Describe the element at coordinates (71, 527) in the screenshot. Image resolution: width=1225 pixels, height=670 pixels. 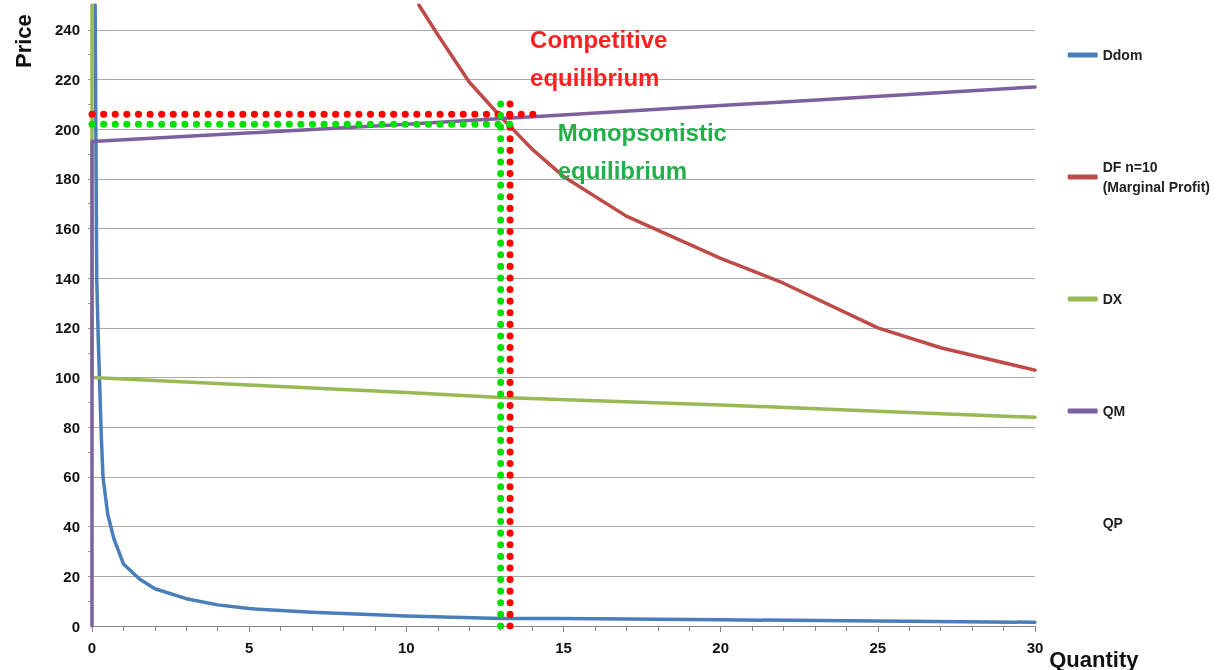
I see `y-tick-label: 40` at that location.